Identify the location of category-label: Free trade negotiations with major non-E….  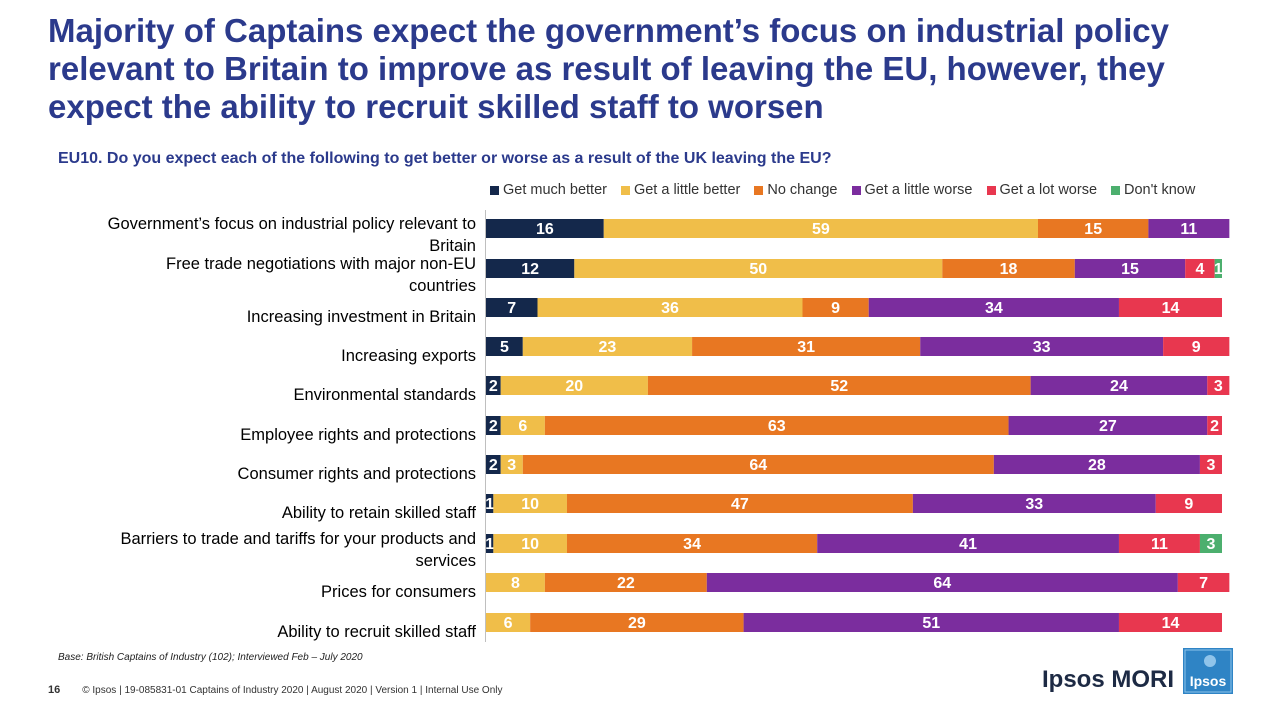
(321, 264).